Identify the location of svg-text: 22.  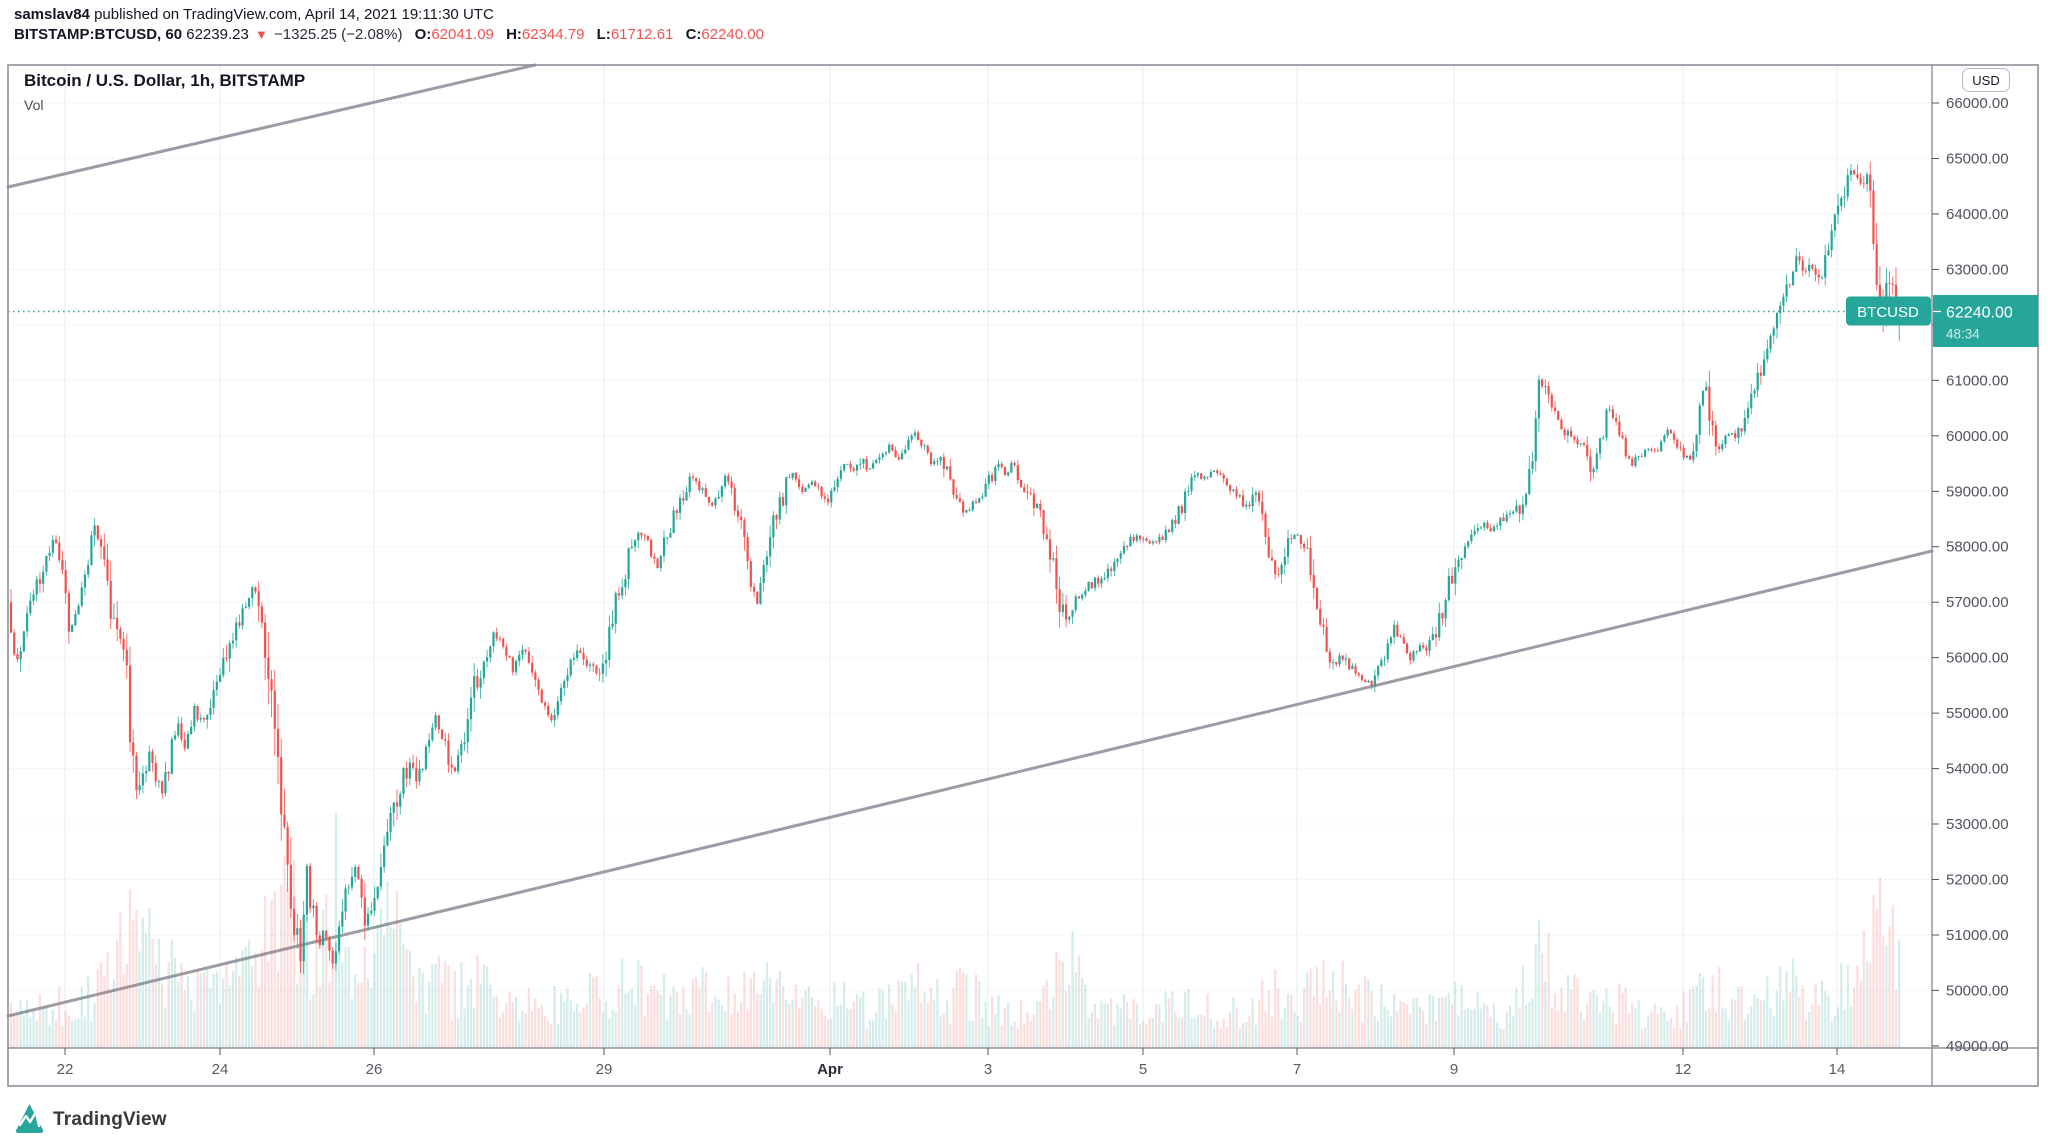
(65, 1069).